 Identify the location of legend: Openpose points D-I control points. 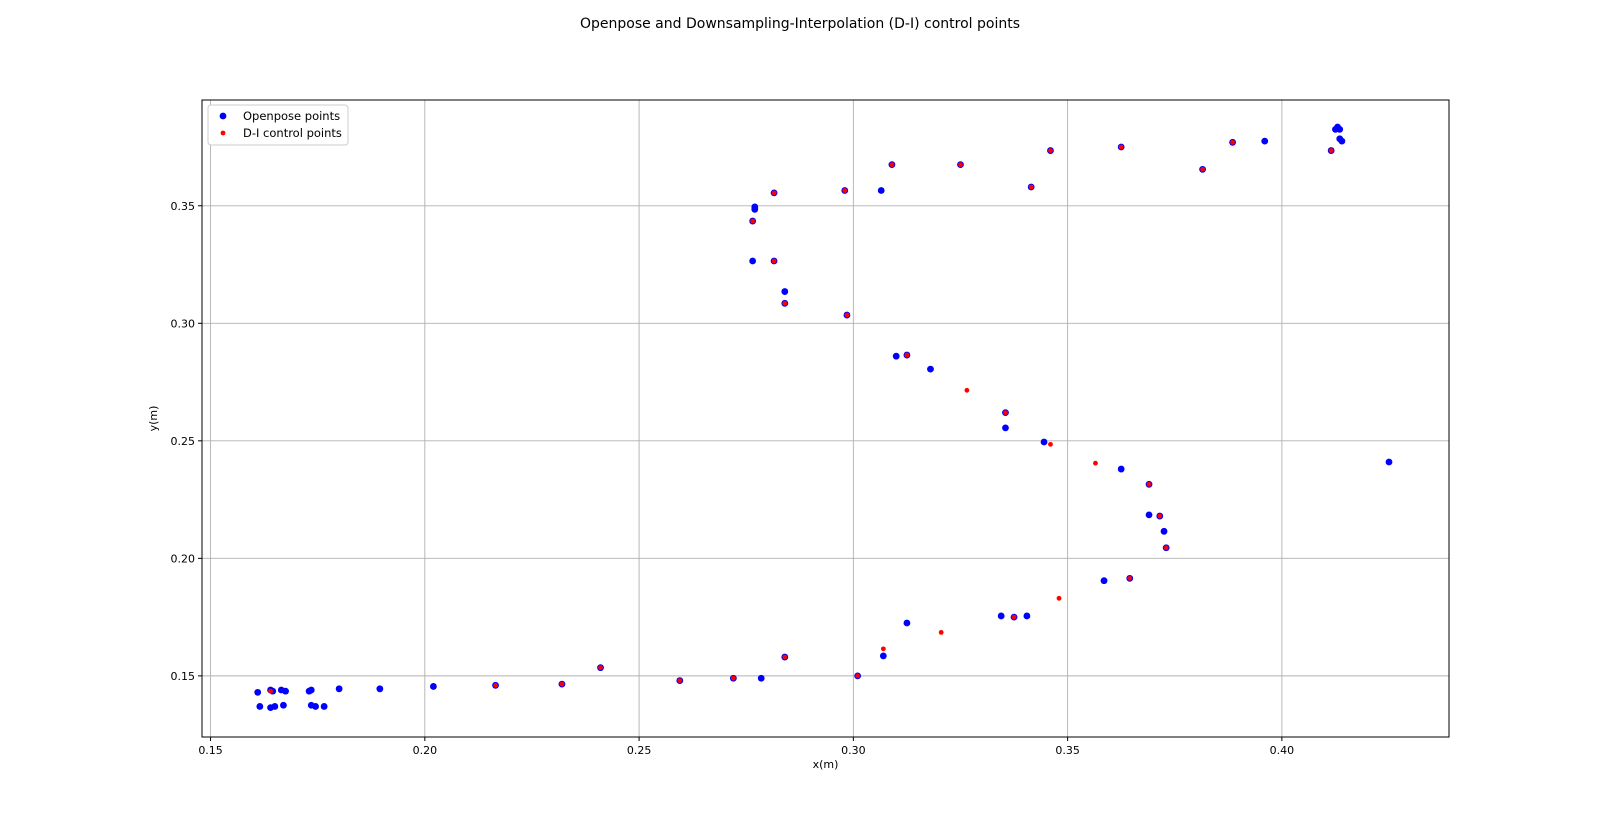
(278, 125).